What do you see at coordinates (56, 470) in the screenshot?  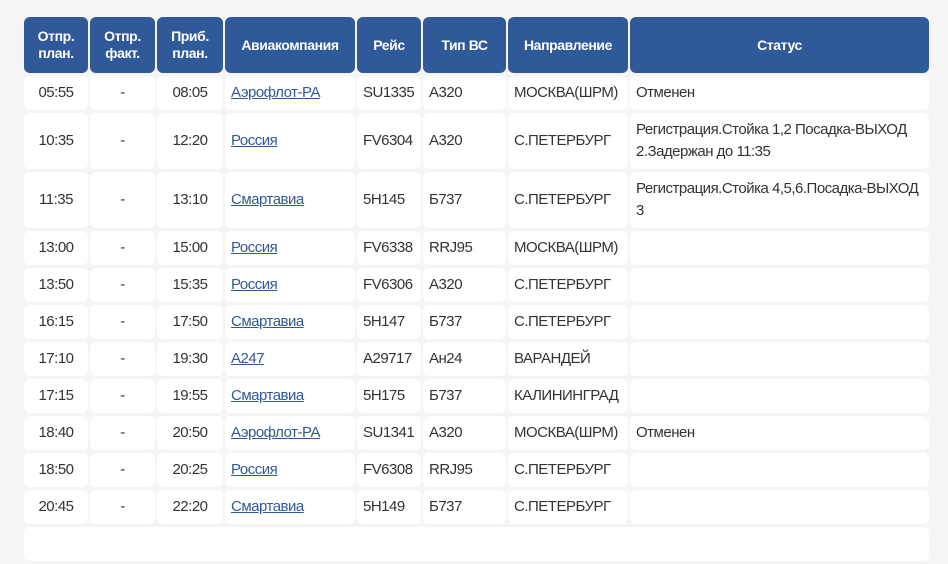 I see `cell-dep-plan: 18:50` at bounding box center [56, 470].